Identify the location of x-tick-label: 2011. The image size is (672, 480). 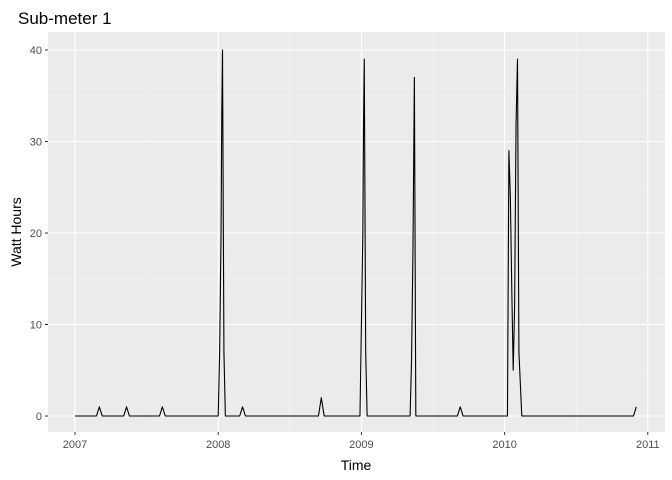
(648, 445).